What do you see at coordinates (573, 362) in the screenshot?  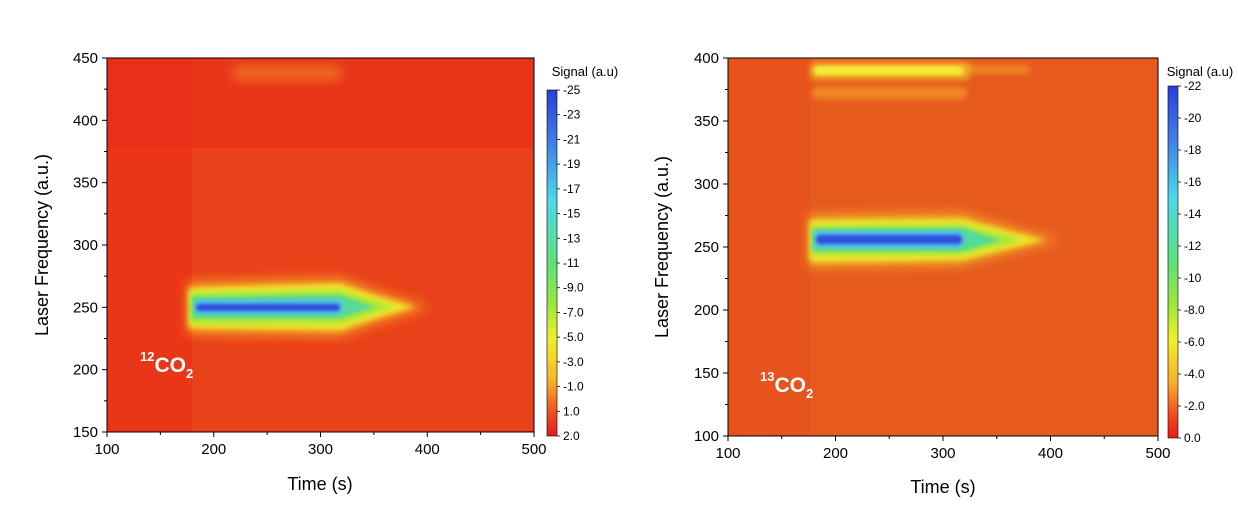 I see `colorbar-label: -3.0` at bounding box center [573, 362].